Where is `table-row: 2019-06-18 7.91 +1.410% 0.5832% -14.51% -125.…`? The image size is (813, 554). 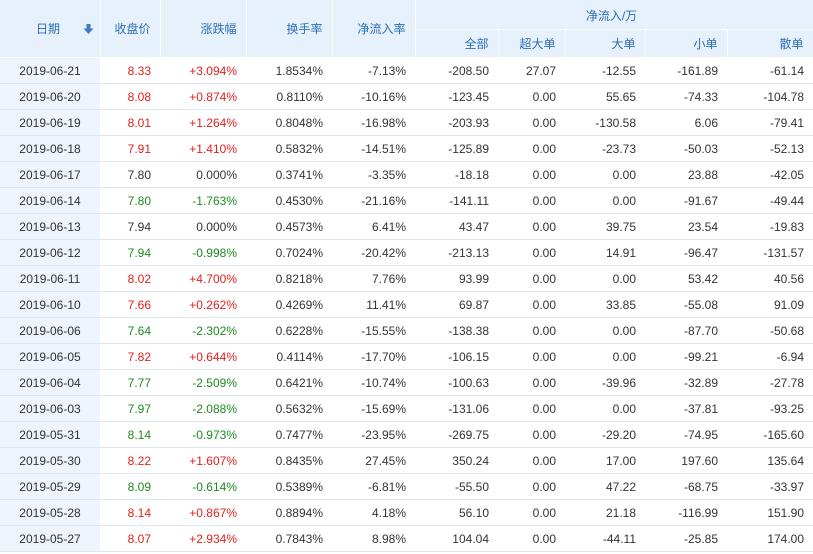
table-row: 2019-06-18 7.91 +1.410% 0.5832% -14.51% -125.… is located at coordinates (406, 148).